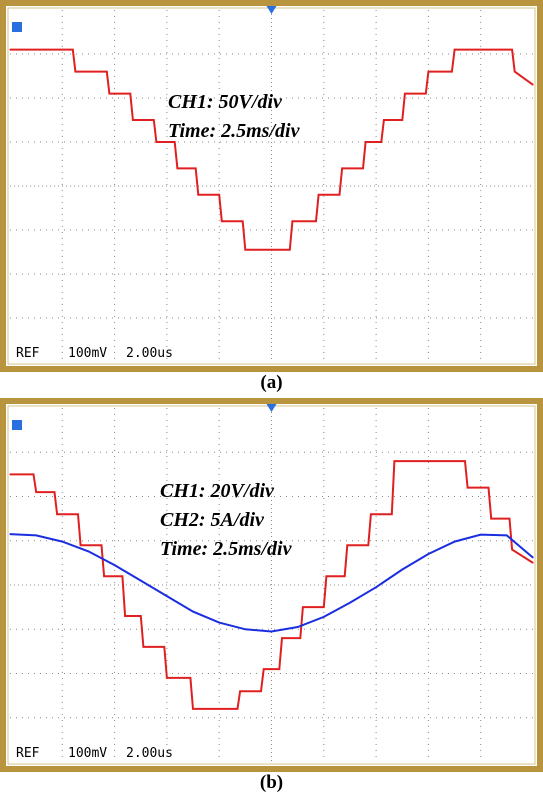 The width and height of the screenshot is (543, 796). Describe the element at coordinates (271, 782) in the screenshot. I see `panel-caption-b: (b)` at that location.